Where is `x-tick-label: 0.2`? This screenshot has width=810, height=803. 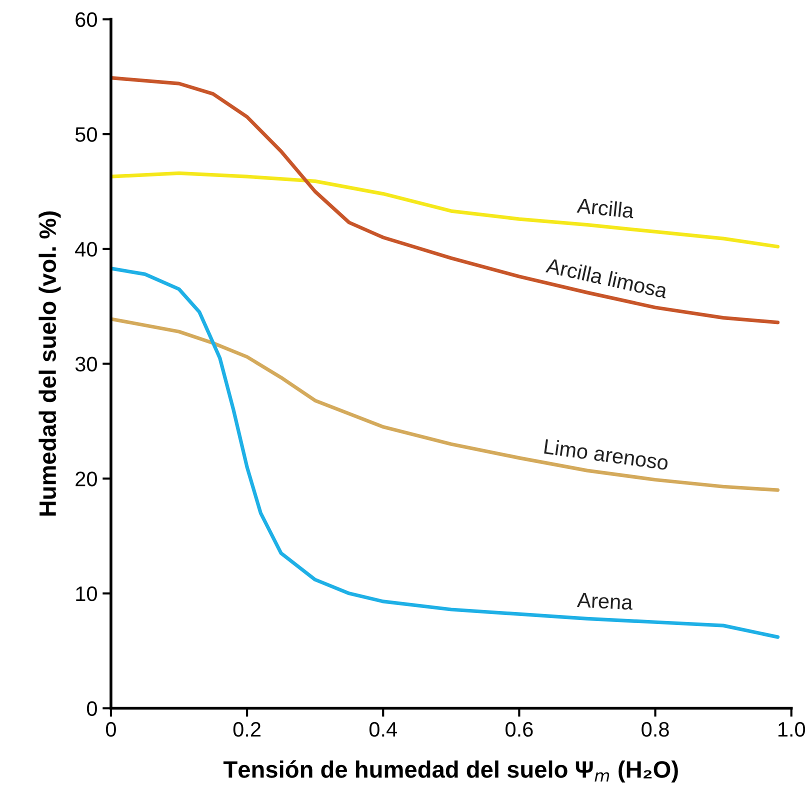
x-tick-label: 0.2 is located at coordinates (246, 729).